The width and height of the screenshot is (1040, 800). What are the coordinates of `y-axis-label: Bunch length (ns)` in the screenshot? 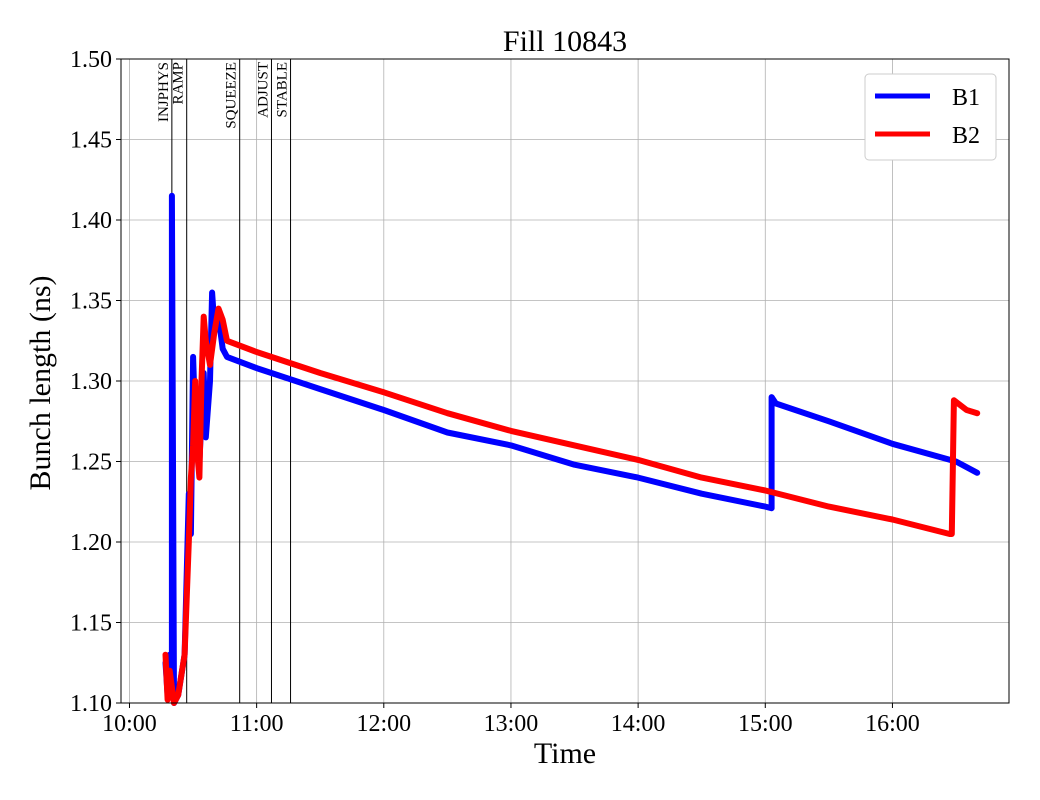 It's located at (40, 383).